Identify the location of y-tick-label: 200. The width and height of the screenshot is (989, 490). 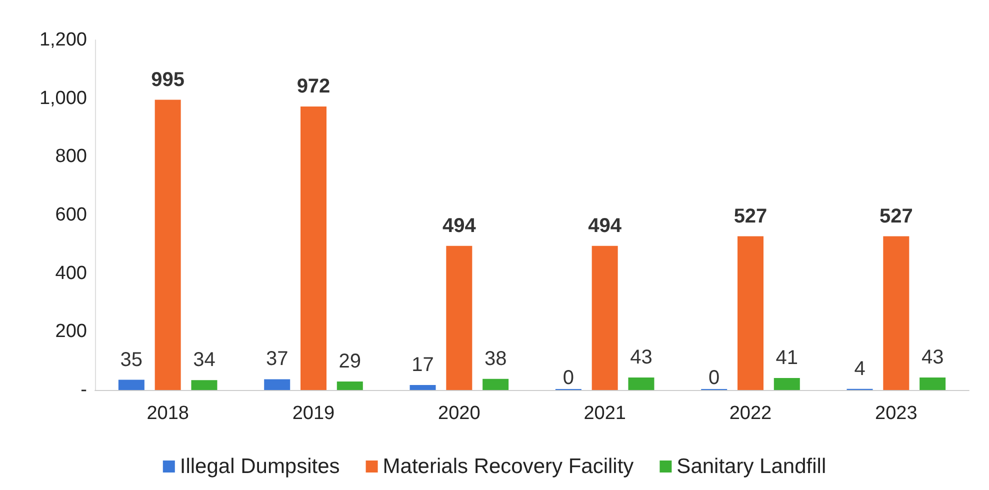
(71, 331).